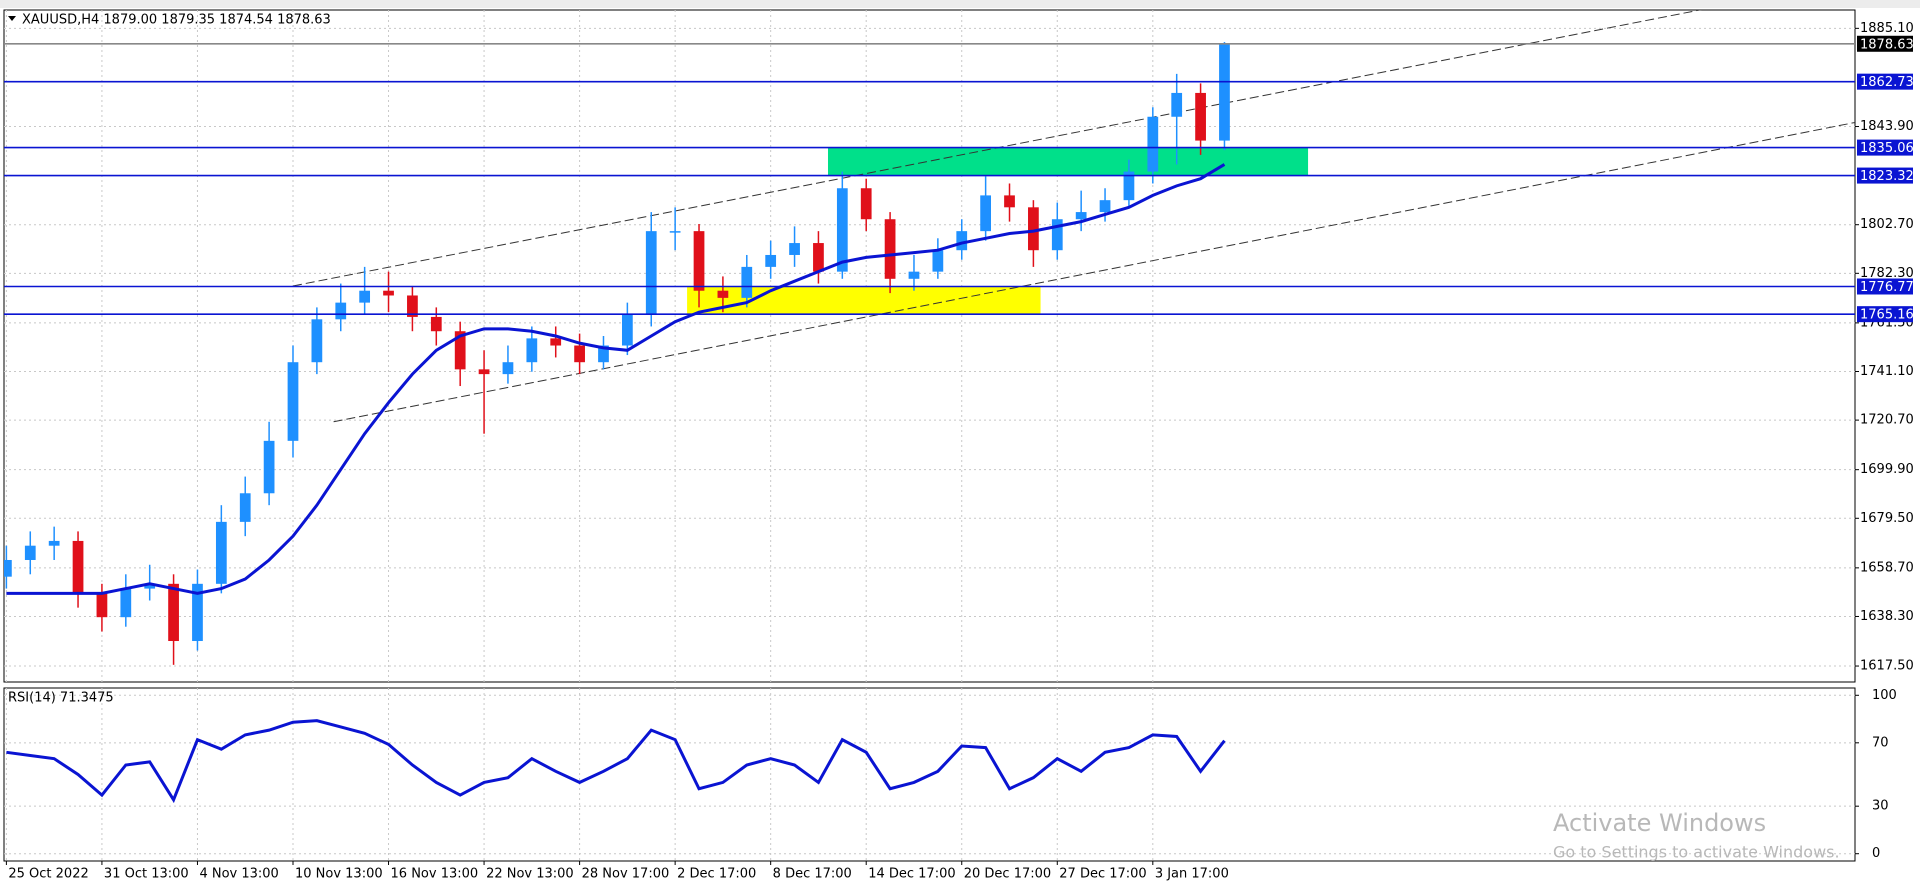  Describe the element at coordinates (1887, 273) in the screenshot. I see `y-tick-label: 1782.30` at that location.